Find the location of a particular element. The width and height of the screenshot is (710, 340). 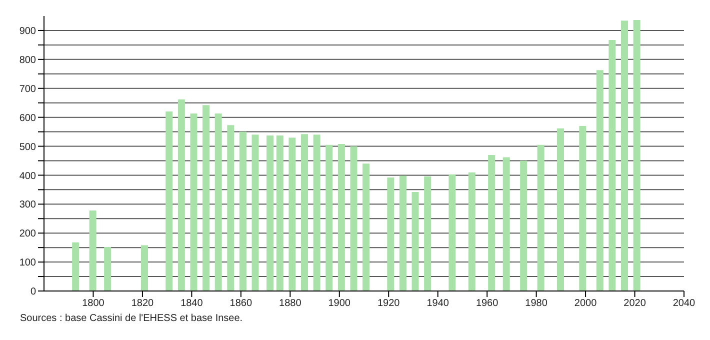

x-tick-label: 2040 is located at coordinates (684, 304).